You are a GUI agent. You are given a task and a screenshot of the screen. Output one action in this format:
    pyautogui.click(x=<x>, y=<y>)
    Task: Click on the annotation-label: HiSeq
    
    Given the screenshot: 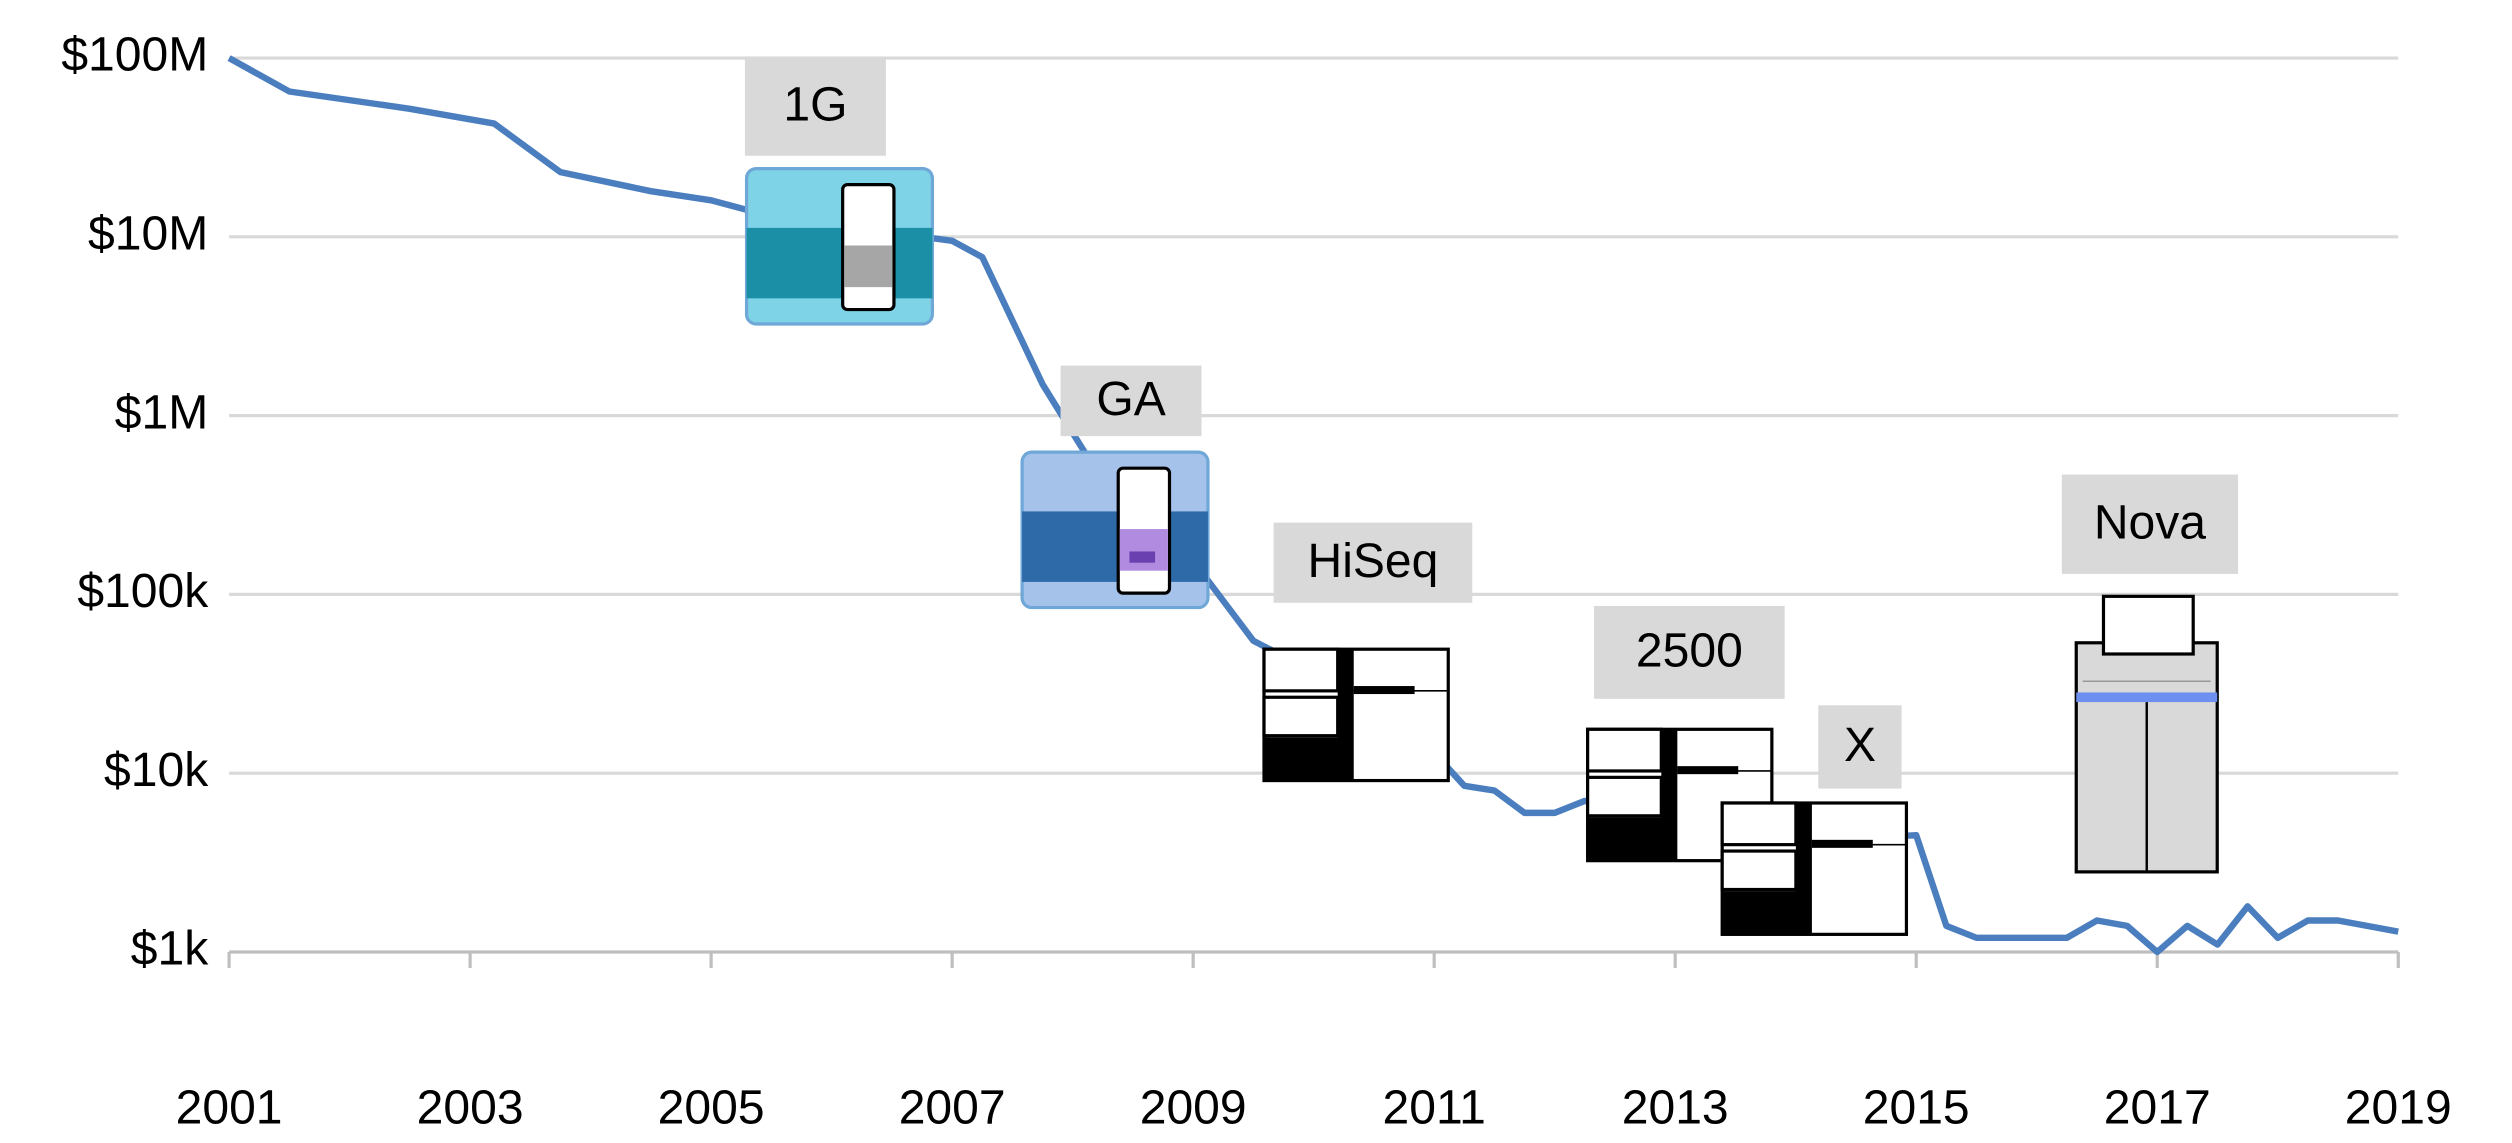 What is the action you would take?
    pyautogui.click(x=1373, y=561)
    